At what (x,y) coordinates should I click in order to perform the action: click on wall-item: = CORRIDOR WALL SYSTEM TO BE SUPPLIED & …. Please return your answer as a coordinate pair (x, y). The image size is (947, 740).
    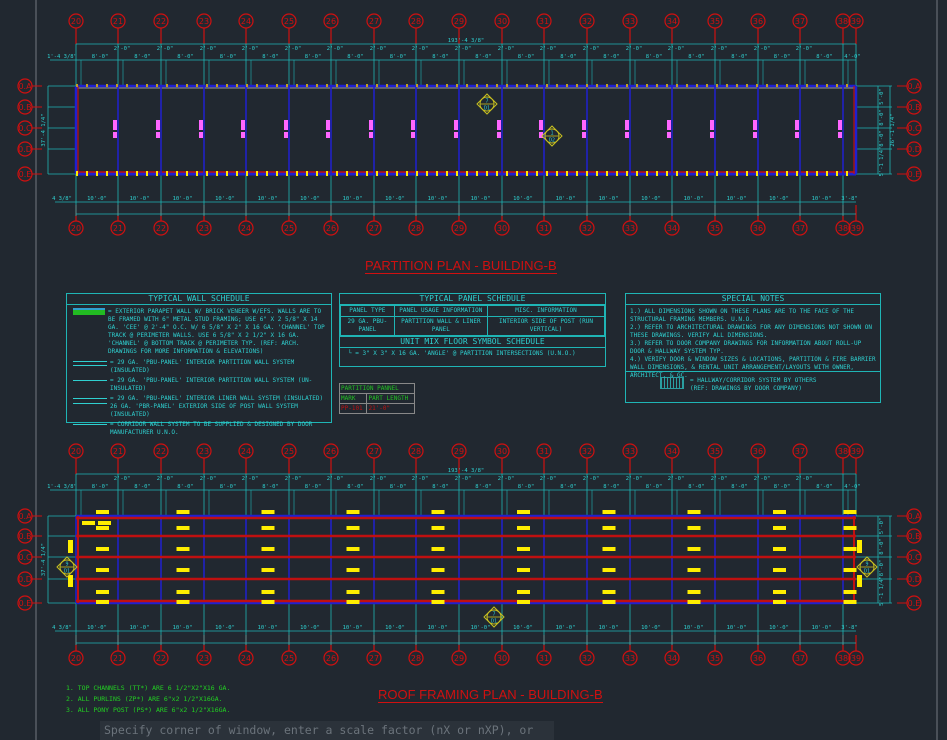
    Looking at the image, I should click on (211, 428).